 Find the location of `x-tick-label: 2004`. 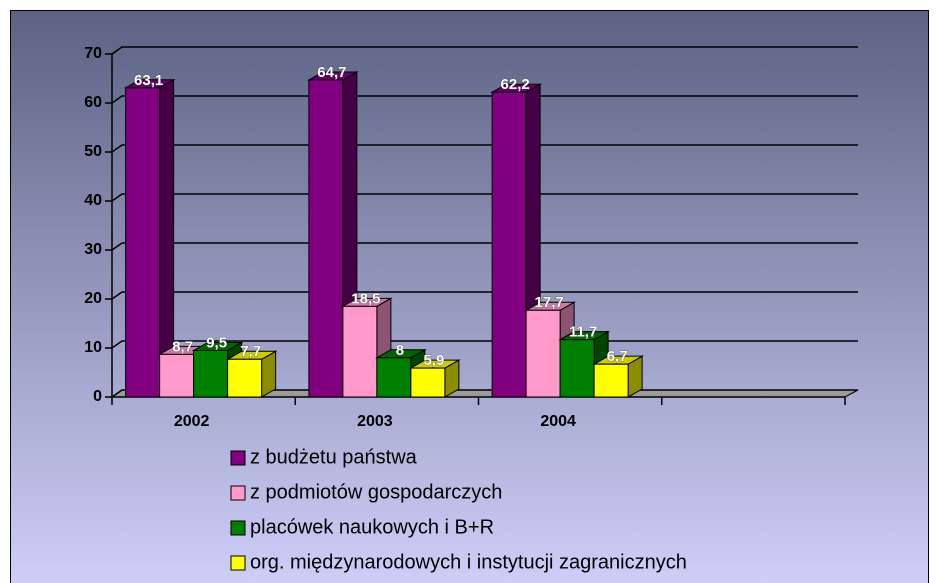

x-tick-label: 2004 is located at coordinates (558, 421).